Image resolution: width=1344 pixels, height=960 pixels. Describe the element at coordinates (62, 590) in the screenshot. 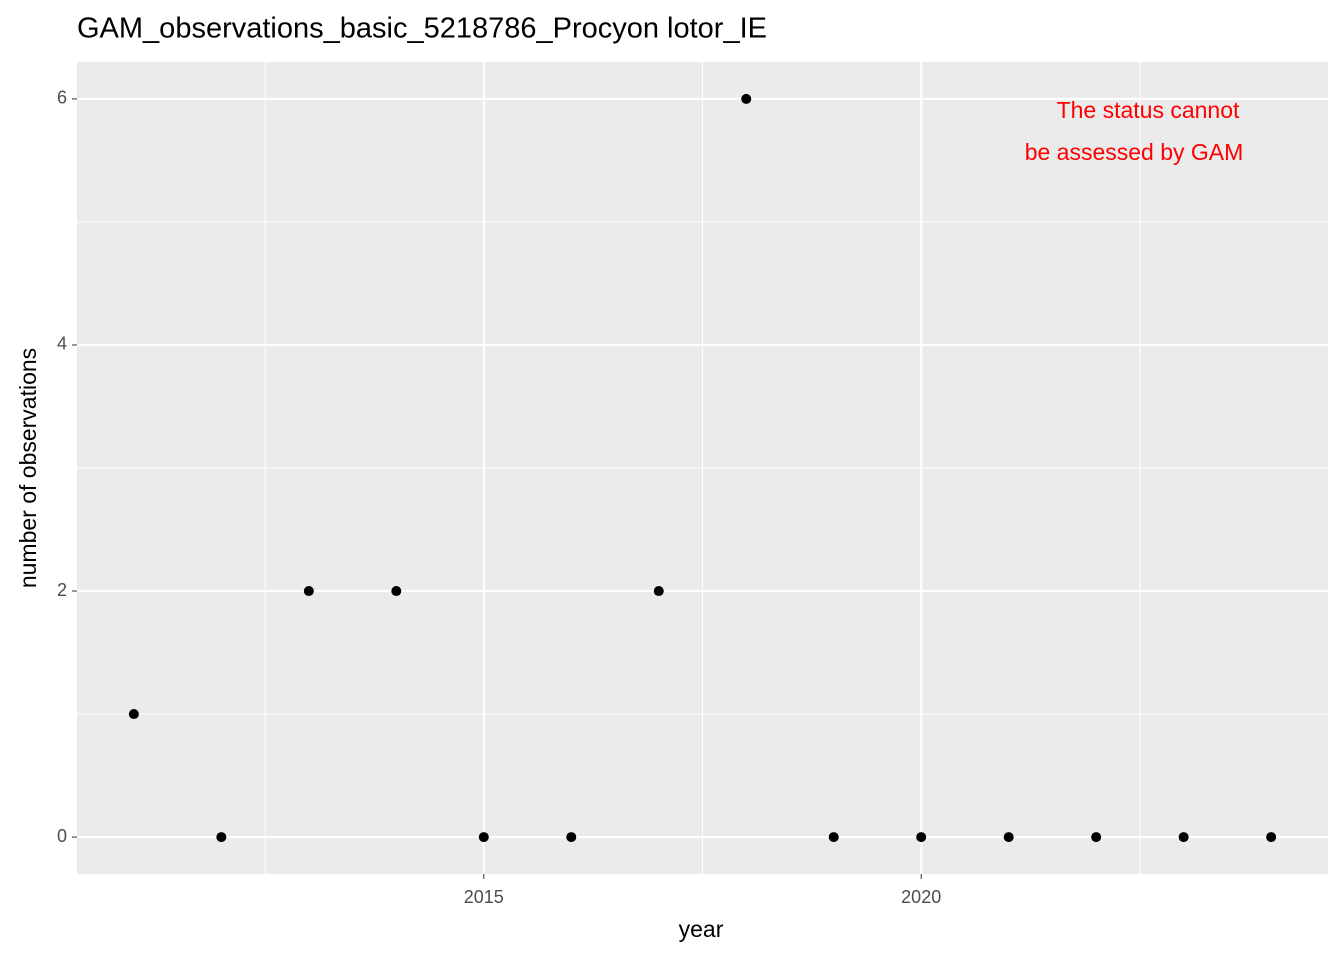

I see `y-tick-label: 2` at that location.